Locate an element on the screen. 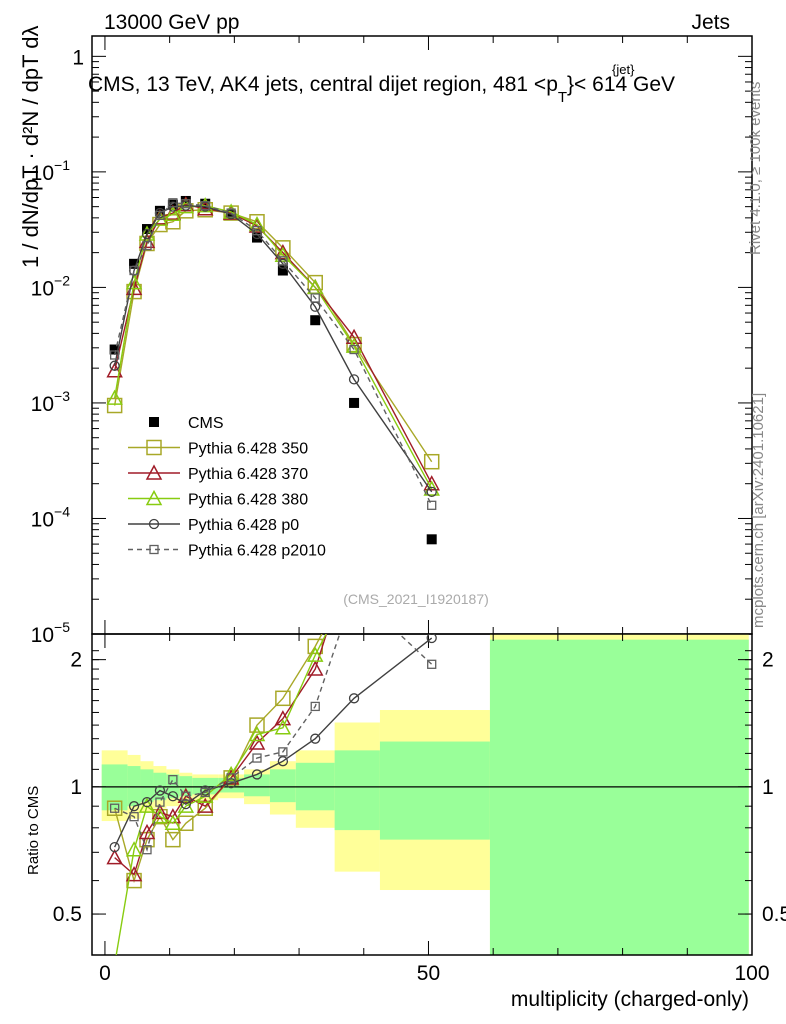 Image resolution: width=786 pixels, height=1024 pixels. y-tick-label: 10⁻¹ is located at coordinates (51, 171).